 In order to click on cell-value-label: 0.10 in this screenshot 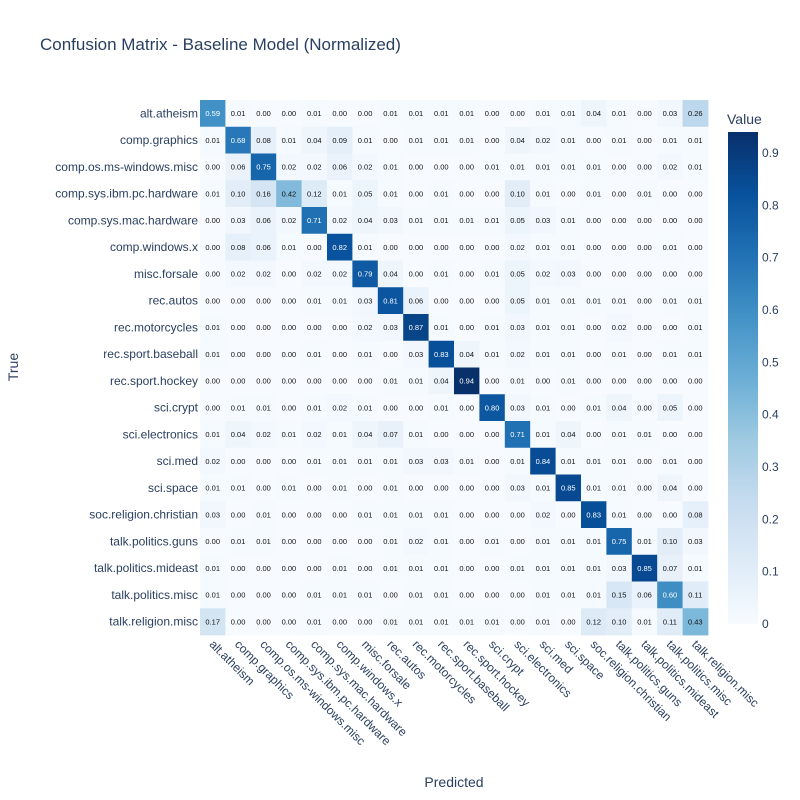, I will do `click(670, 541)`.